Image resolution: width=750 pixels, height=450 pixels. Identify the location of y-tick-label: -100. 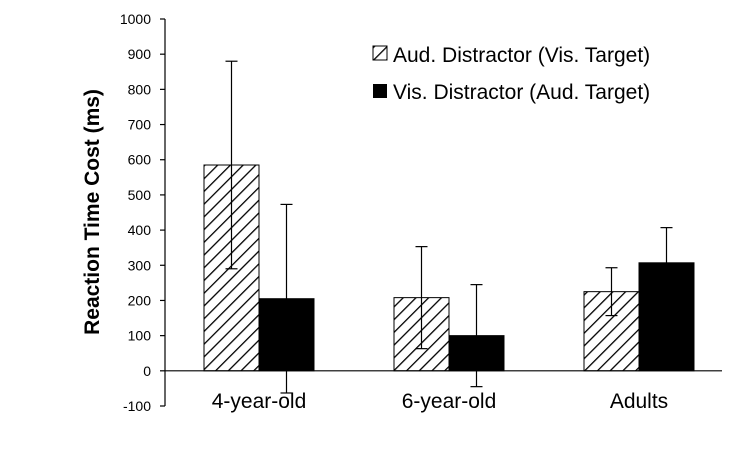
(137, 406).